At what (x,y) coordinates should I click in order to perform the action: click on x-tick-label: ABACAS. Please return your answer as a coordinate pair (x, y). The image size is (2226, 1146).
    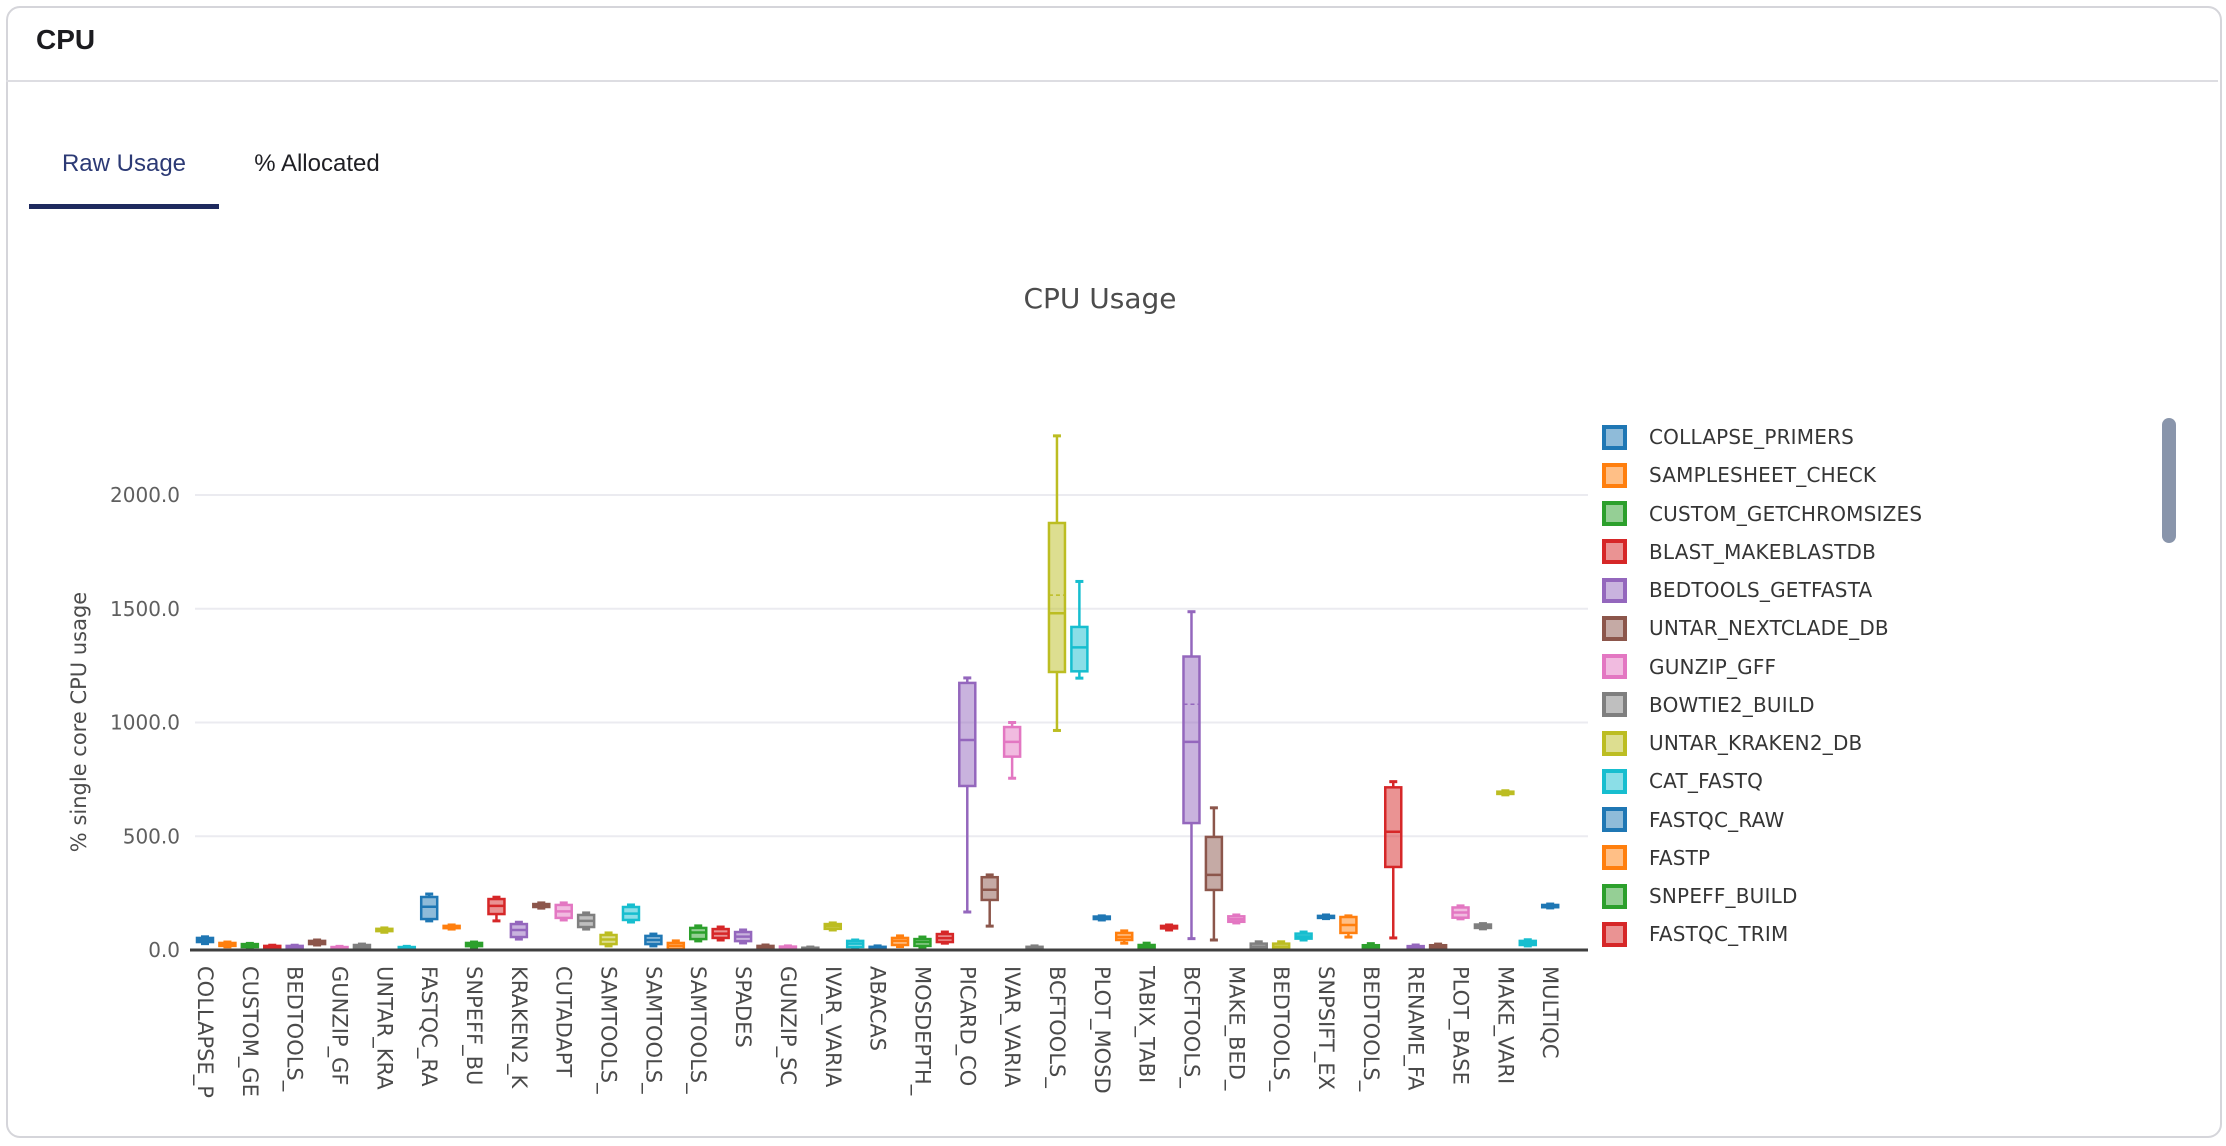
    Looking at the image, I should click on (878, 1008).